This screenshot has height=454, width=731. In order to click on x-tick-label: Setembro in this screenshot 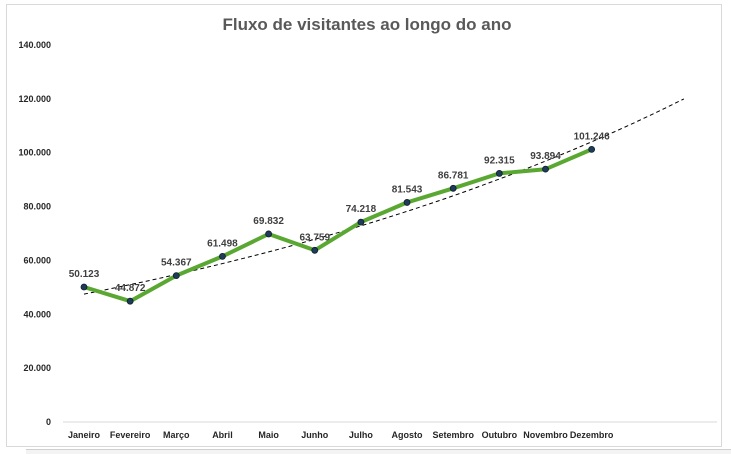, I will do `click(453, 435)`.